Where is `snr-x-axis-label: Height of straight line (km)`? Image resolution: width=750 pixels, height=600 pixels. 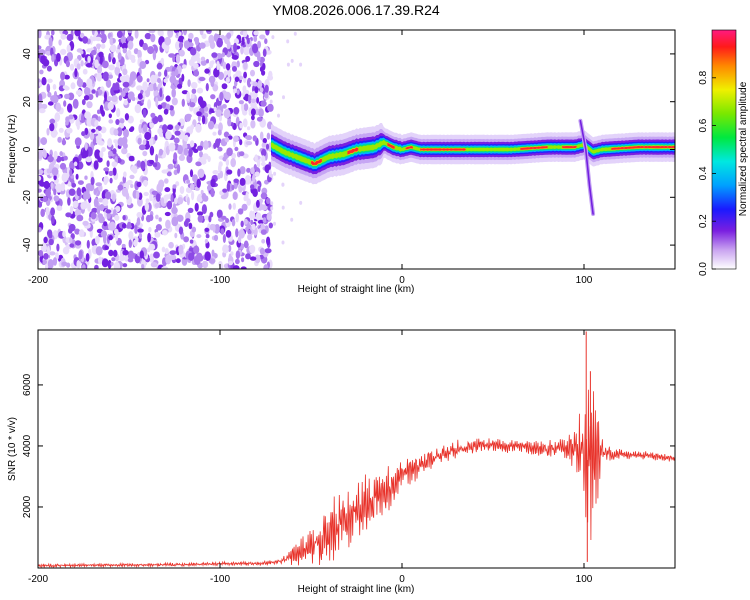
snr-x-axis-label: Height of straight line (km) is located at coordinates (356, 589).